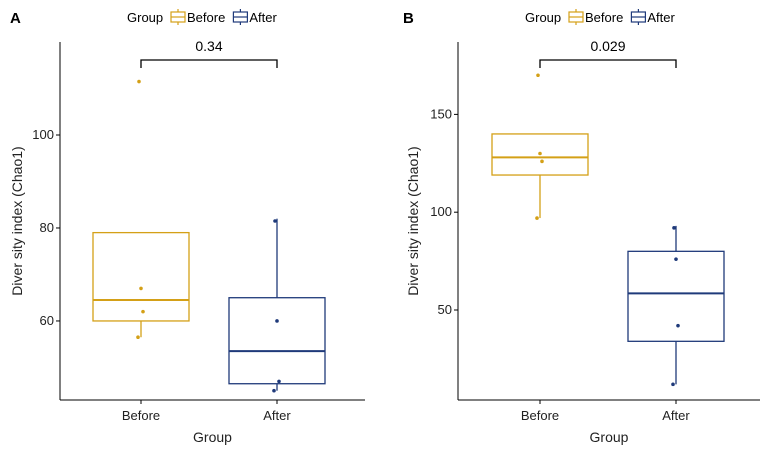 The width and height of the screenshot is (765, 451). I want to click on panel-label: B, so click(408, 18).